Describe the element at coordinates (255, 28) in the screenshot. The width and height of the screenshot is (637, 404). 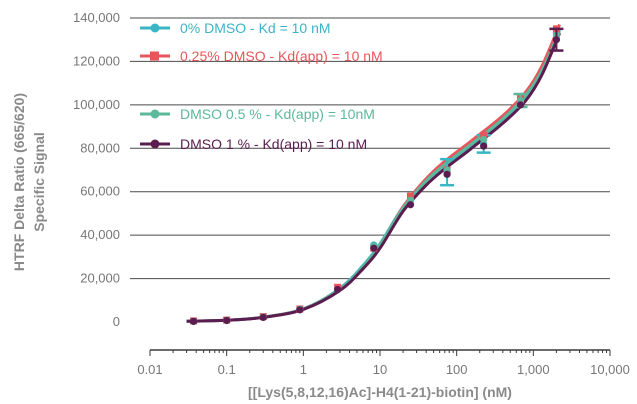
I see `legend-label: 0% DMSO - Kd = 10 nM` at that location.